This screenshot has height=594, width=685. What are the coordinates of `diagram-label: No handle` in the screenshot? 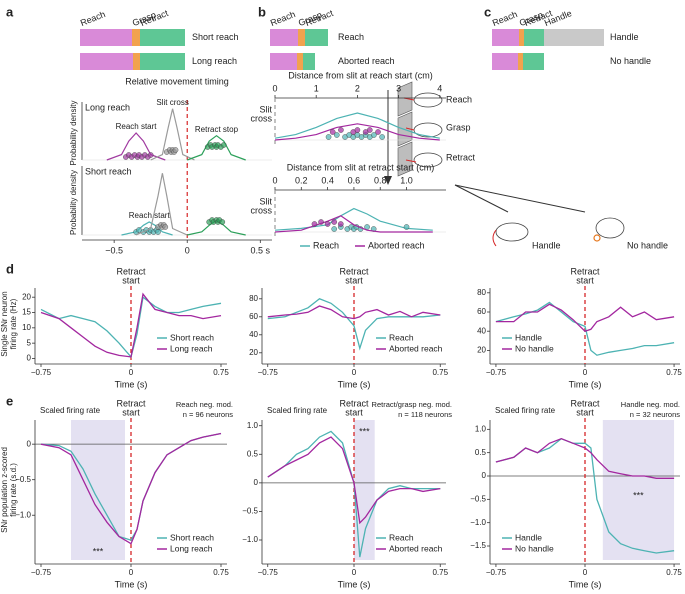 It's located at (647, 245).